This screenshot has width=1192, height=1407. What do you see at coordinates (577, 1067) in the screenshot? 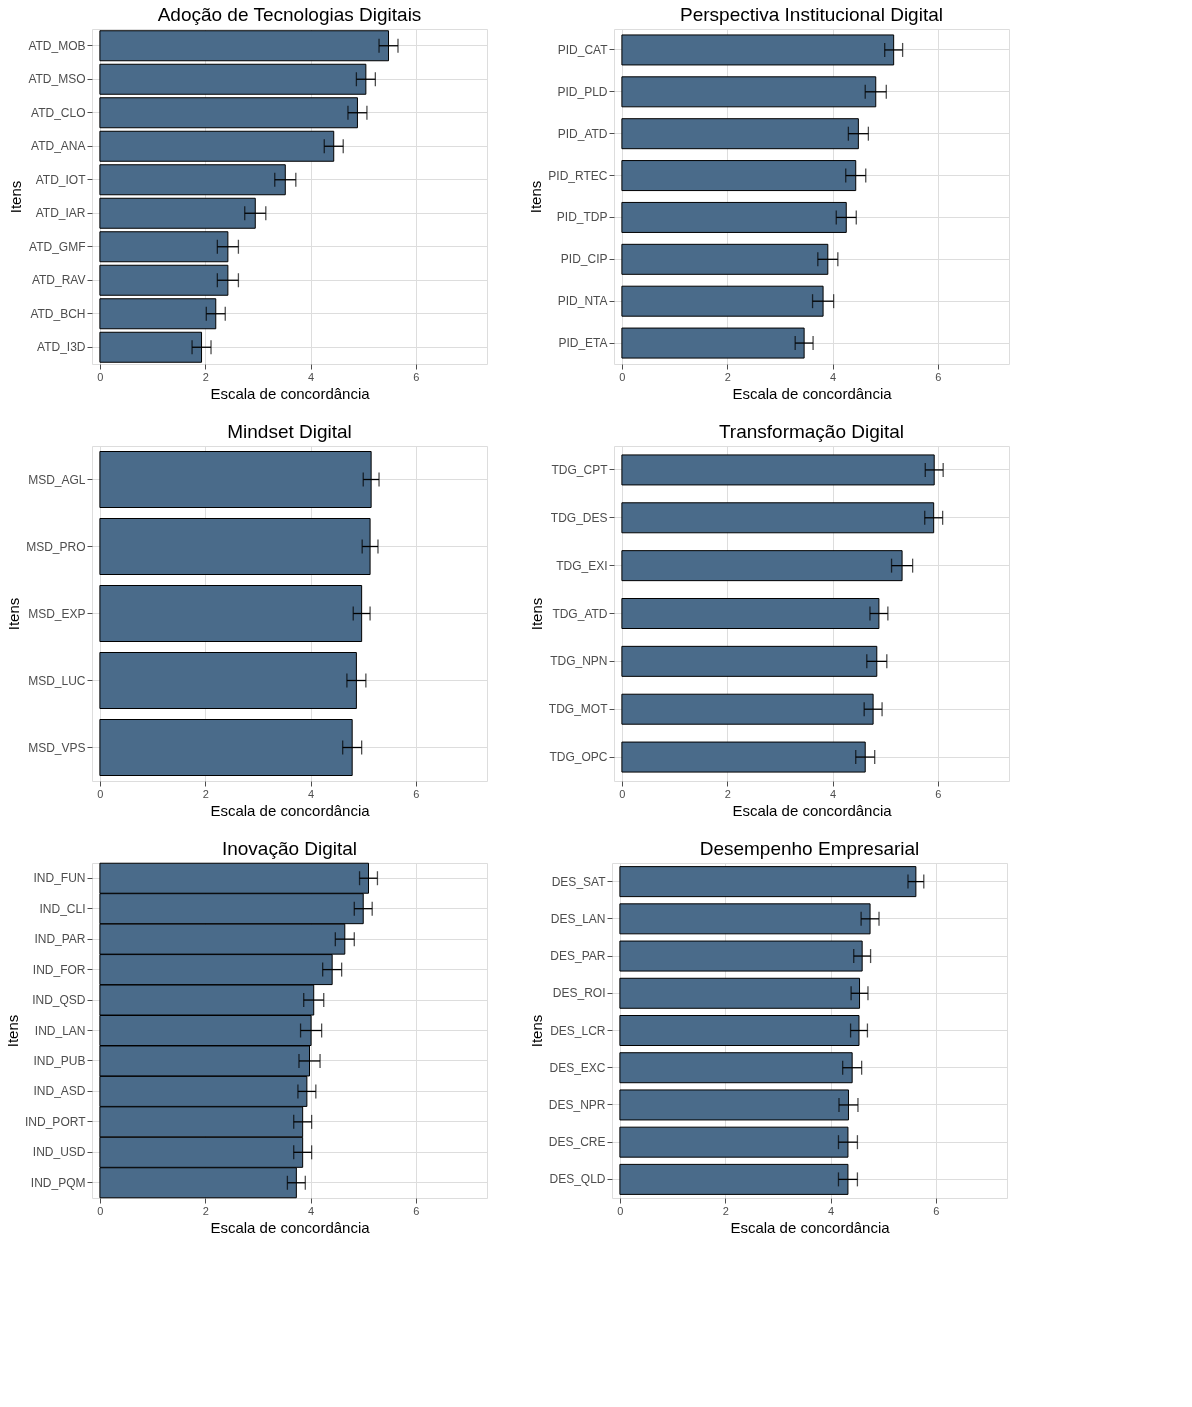
I see `y-tick-label: DES_EXC` at bounding box center [577, 1067].